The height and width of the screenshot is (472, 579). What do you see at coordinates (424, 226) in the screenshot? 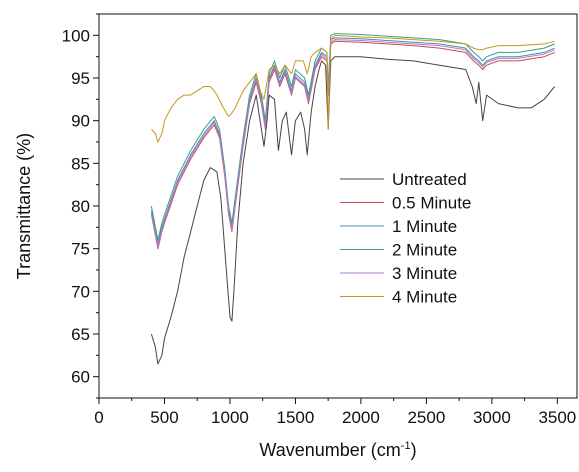
I see `legend-label-2: 1 Minute` at bounding box center [424, 226].